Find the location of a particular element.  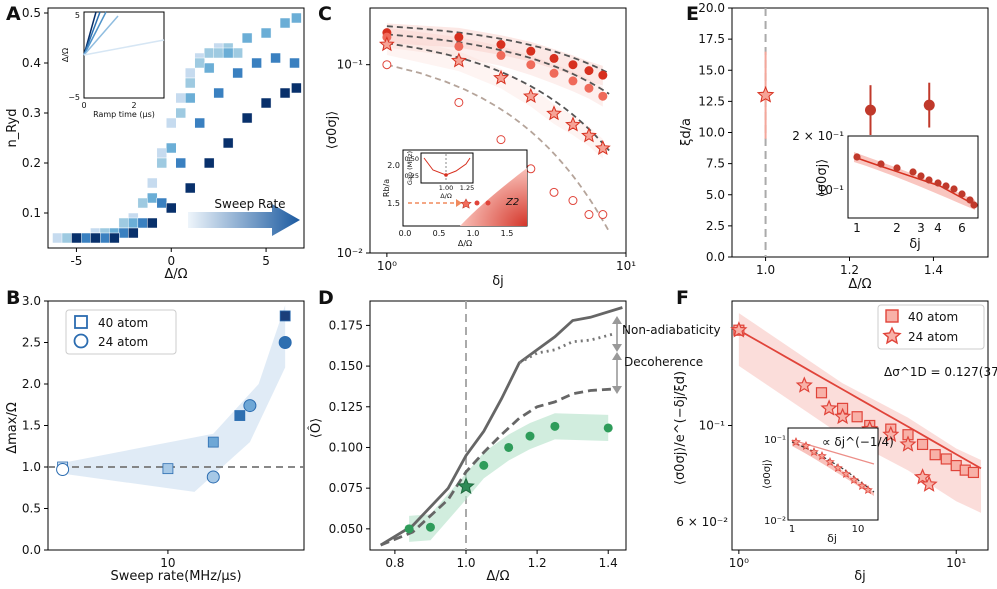

panel-b-legend is located at coordinates (121, 332).